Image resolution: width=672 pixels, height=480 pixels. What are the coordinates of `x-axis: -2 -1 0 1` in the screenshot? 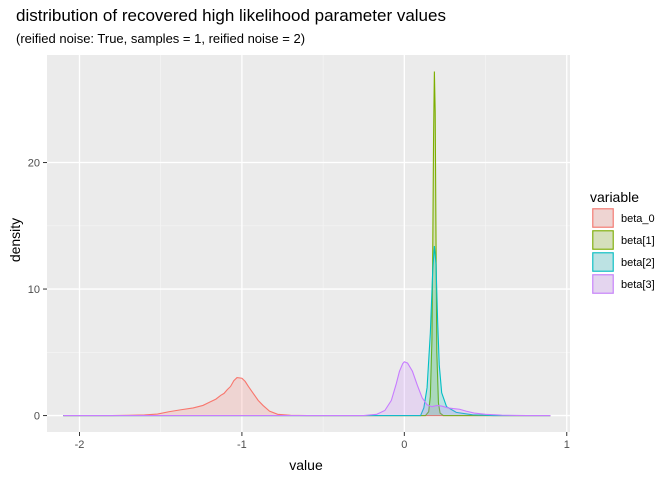 It's located at (322, 441).